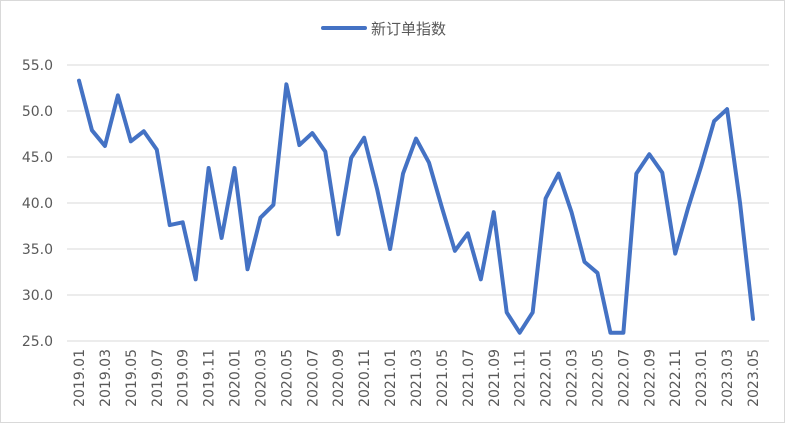 The width and height of the screenshot is (785, 423). What do you see at coordinates (365, 378) in the screenshot?
I see `x-tick-label: 2020.11` at bounding box center [365, 378].